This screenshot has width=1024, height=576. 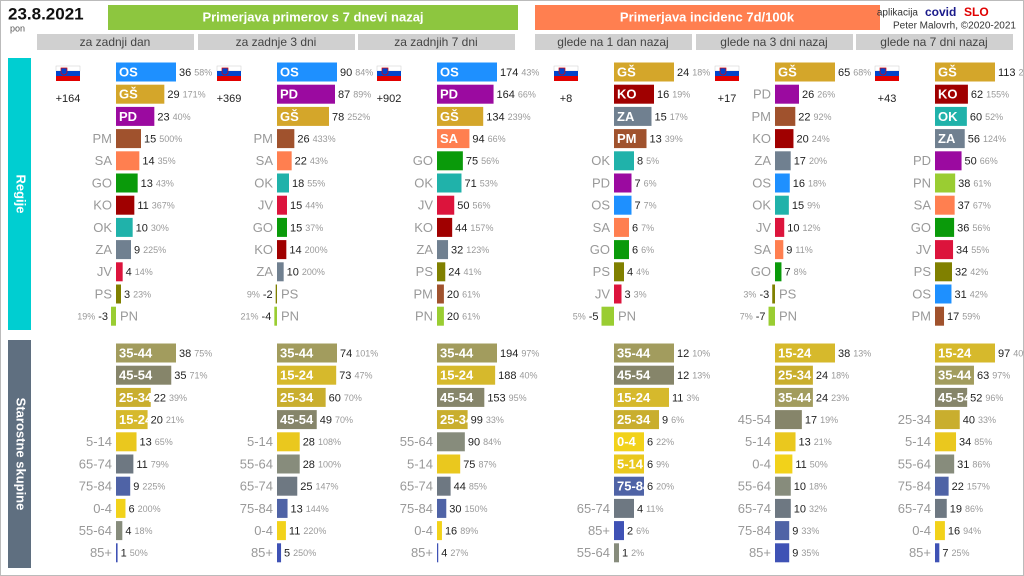 I want to click on value-label: 4, so click(x=128, y=532).